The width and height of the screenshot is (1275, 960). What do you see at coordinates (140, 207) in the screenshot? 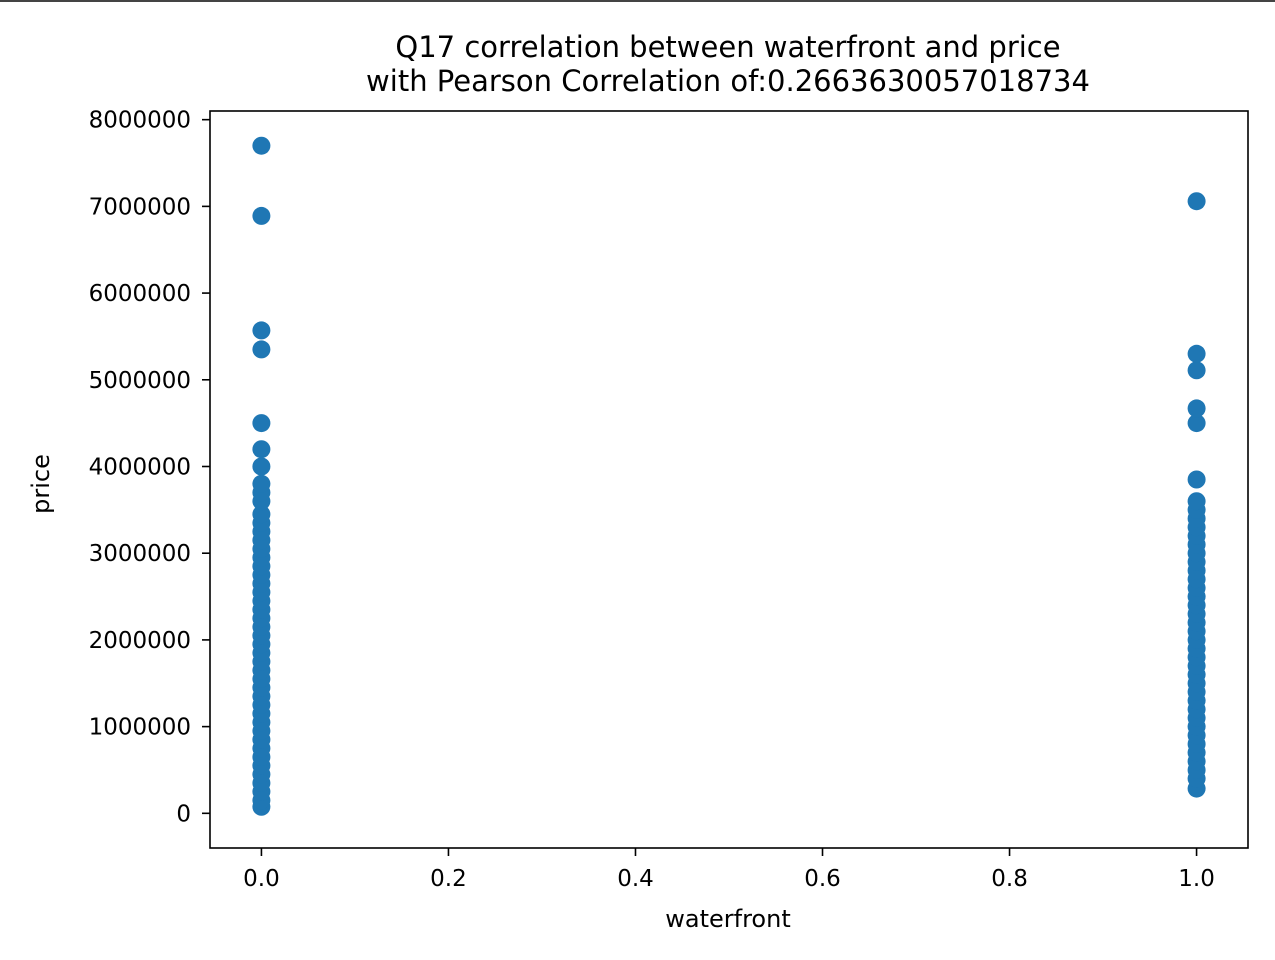
I see `y-tick-label: 7000000` at bounding box center [140, 207].